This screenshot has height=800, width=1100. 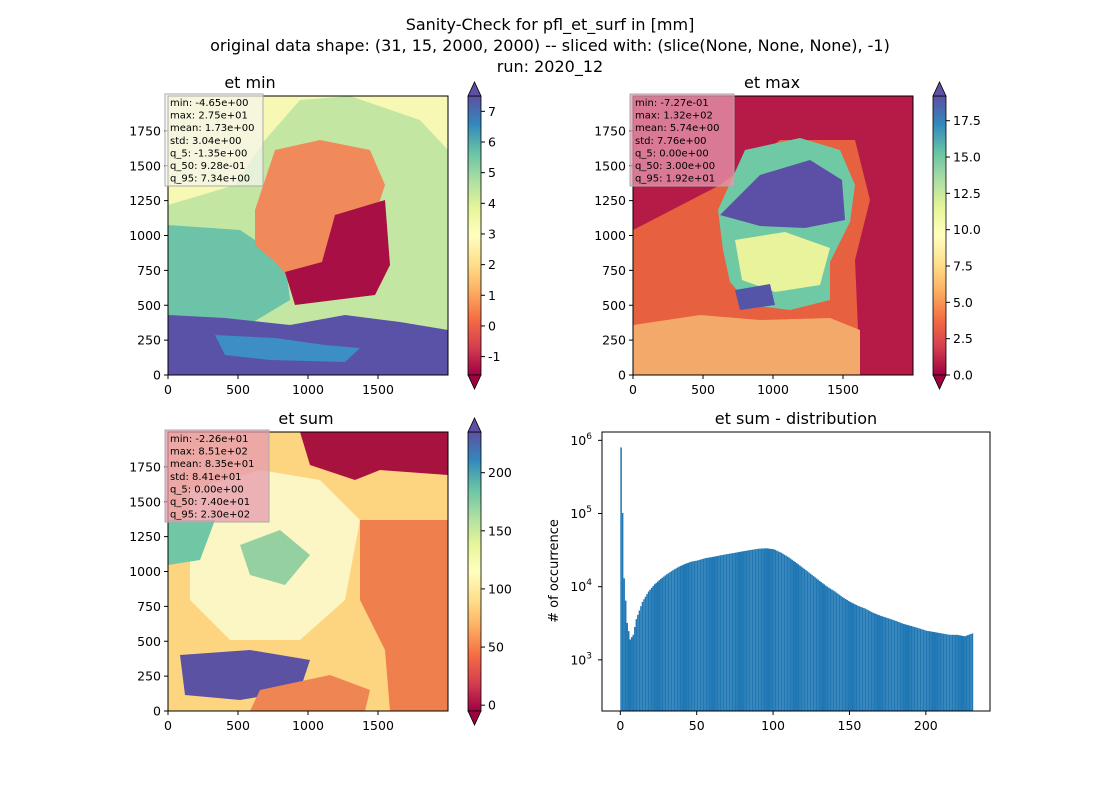 What do you see at coordinates (926, 725) in the screenshot?
I see `x-tick-label: 200` at bounding box center [926, 725].